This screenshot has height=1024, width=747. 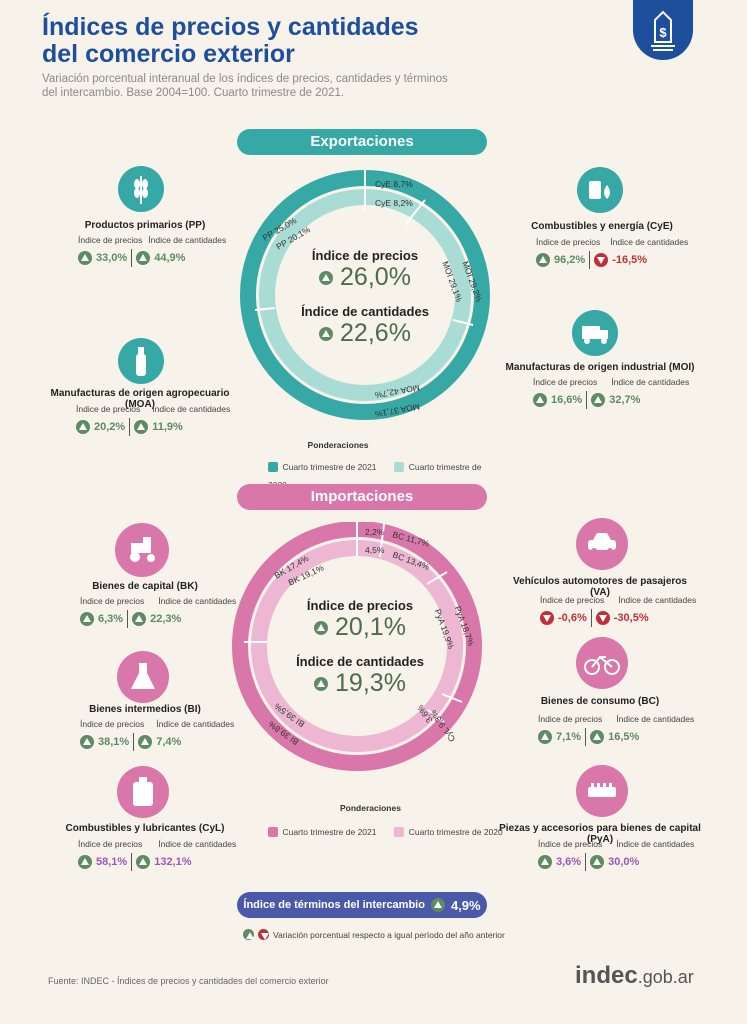 What do you see at coordinates (141, 361) in the screenshot?
I see `bottle-icon` at bounding box center [141, 361].